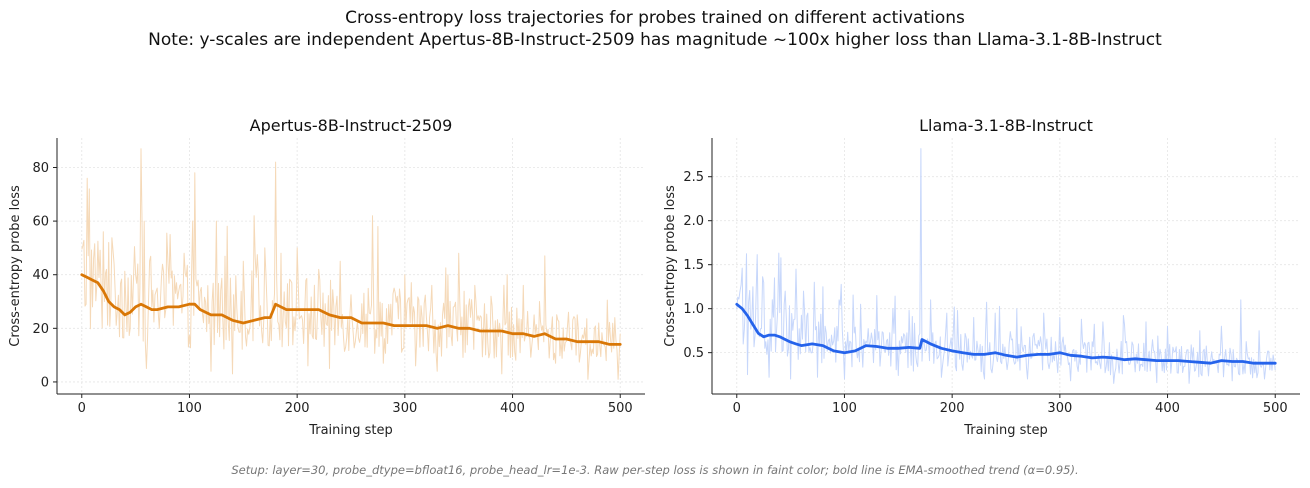 The width and height of the screenshot is (1310, 488). What do you see at coordinates (40, 168) in the screenshot?
I see `y-tick-label: 80` at bounding box center [40, 168].